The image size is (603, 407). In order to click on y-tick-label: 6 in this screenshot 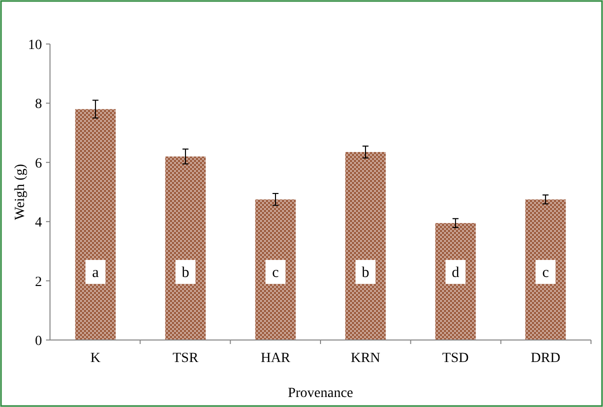, I will do `click(38, 164)`.